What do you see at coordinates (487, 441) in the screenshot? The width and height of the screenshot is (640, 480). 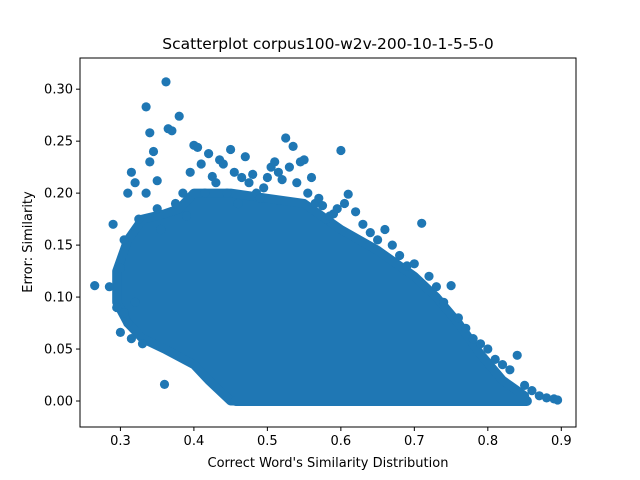 I see `x-tick-label: 0.8` at bounding box center [487, 441].